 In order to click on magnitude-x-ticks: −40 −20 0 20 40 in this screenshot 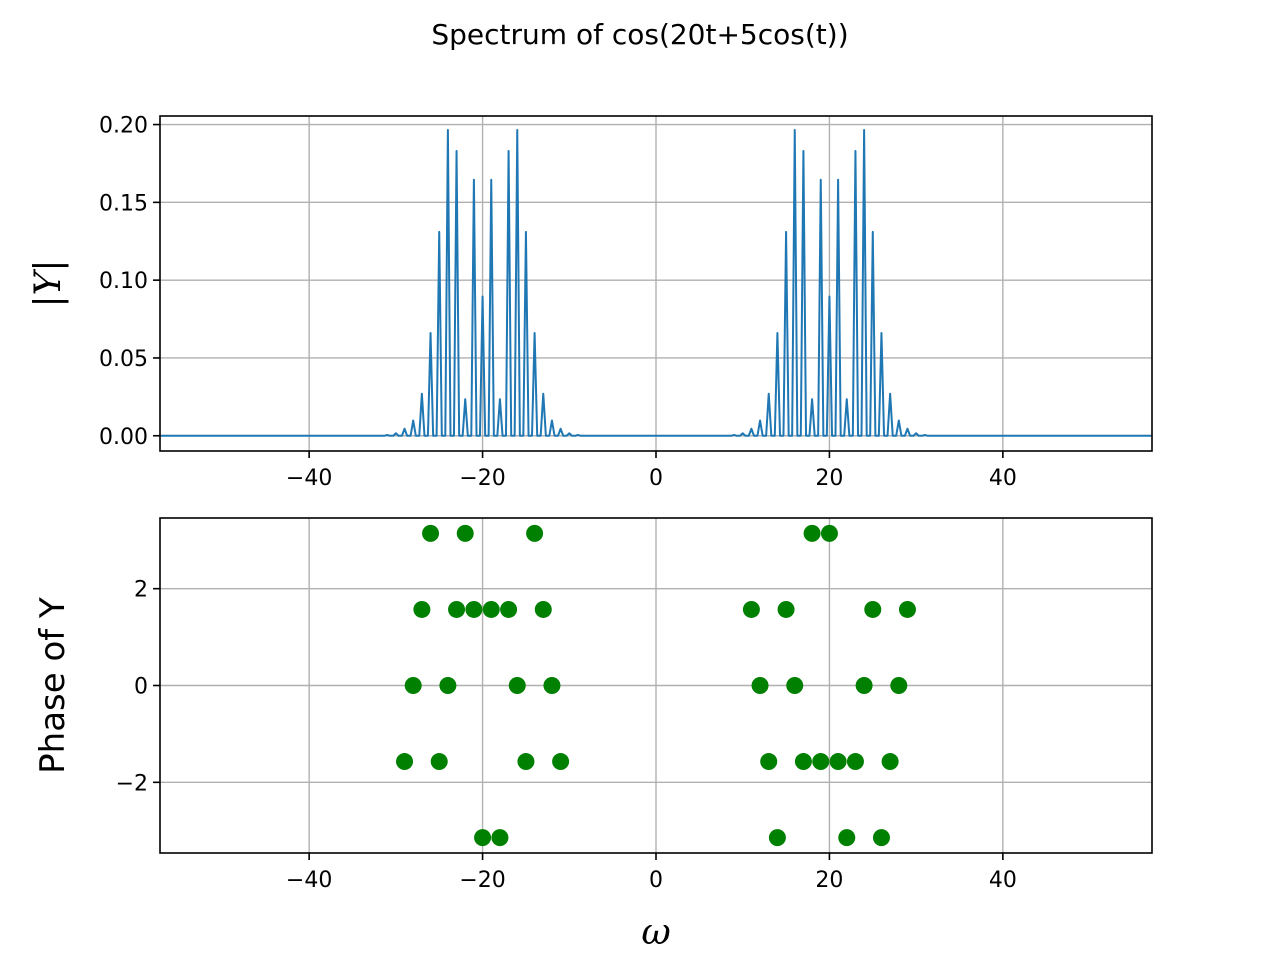, I will do `click(651, 471)`.